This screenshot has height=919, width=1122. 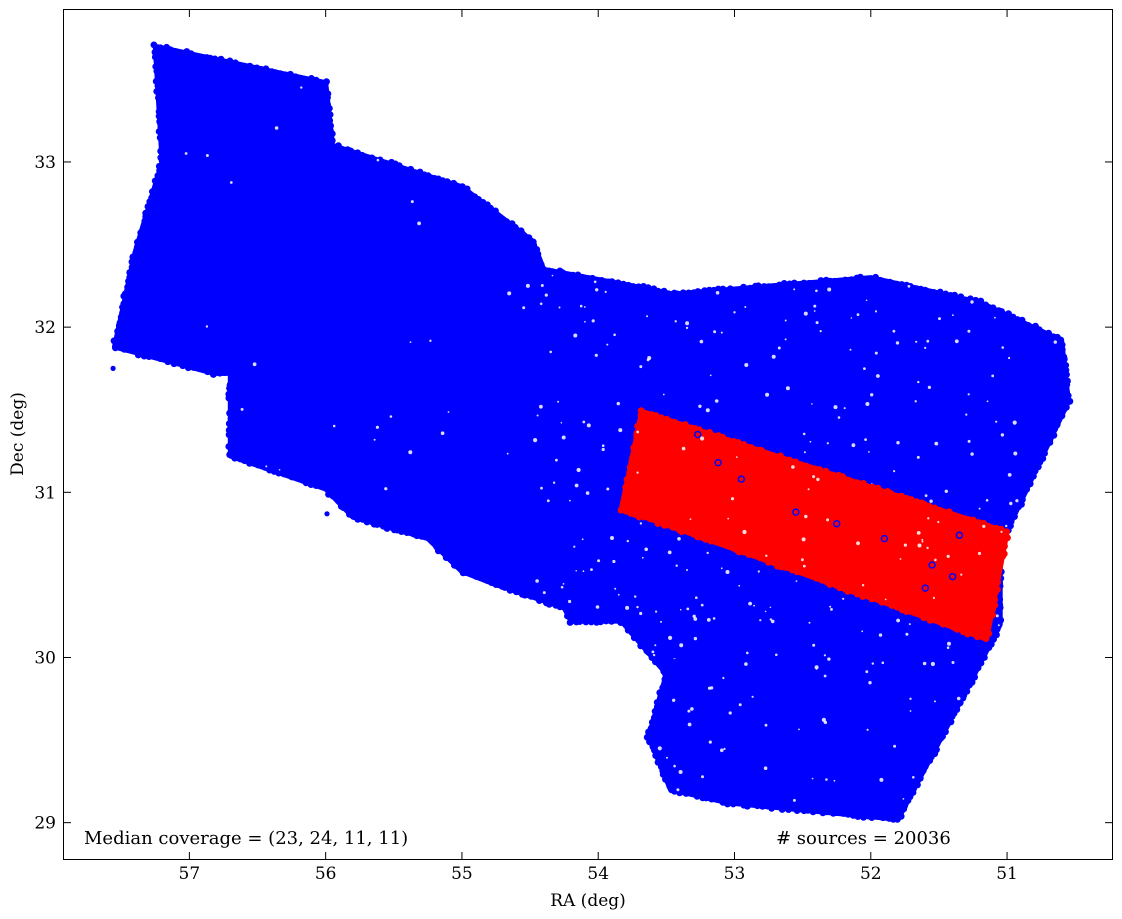 I want to click on y-tick-label: 30, so click(x=45, y=658).